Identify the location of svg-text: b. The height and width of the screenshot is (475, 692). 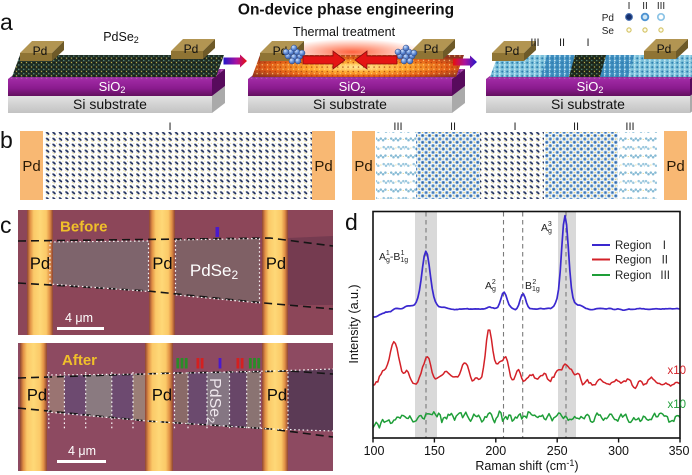
(6, 140).